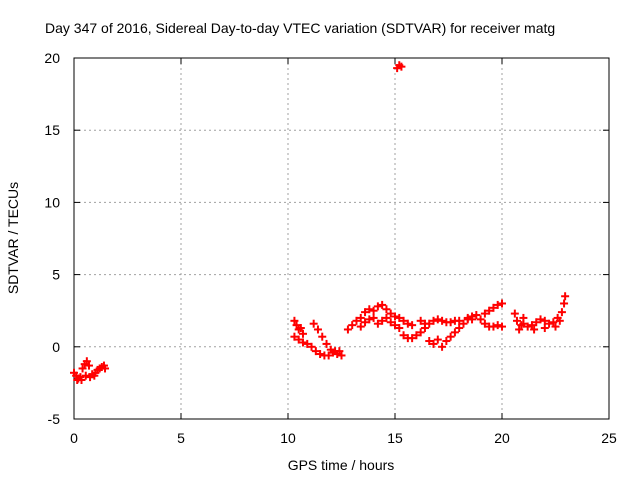 The width and height of the screenshot is (640, 480). What do you see at coordinates (341, 465) in the screenshot?
I see `x-axis-label: GPS time / hours` at bounding box center [341, 465].